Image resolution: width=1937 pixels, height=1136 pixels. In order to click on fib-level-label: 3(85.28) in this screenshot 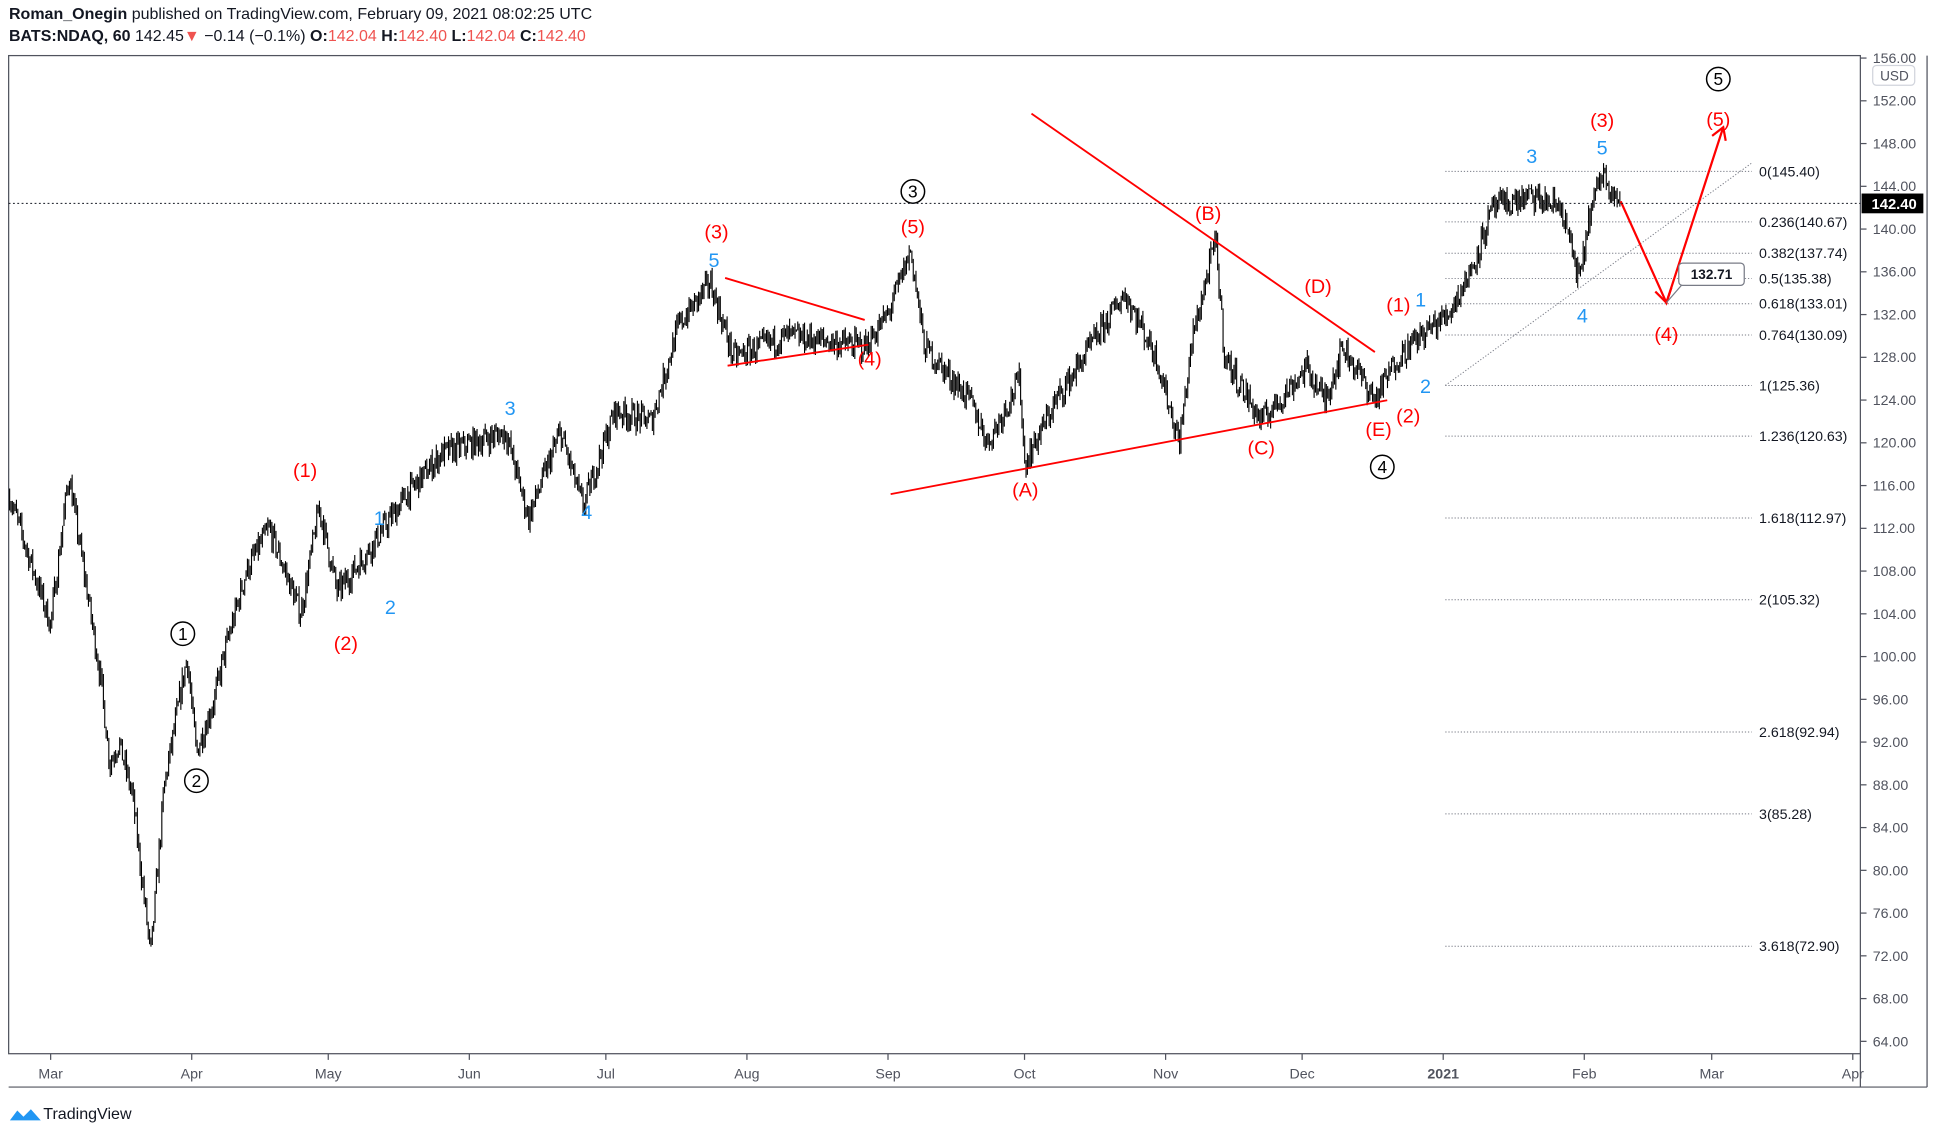, I will do `click(1785, 815)`.